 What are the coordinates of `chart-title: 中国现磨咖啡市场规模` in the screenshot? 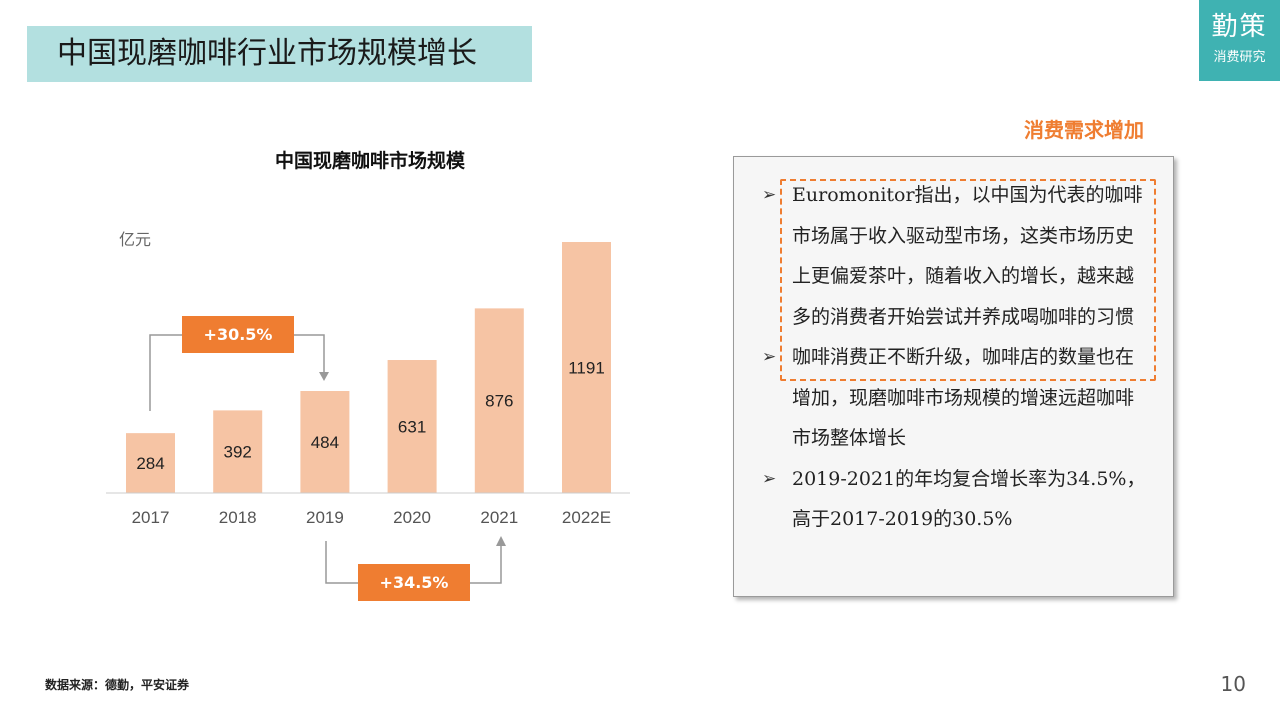 It's located at (369, 161).